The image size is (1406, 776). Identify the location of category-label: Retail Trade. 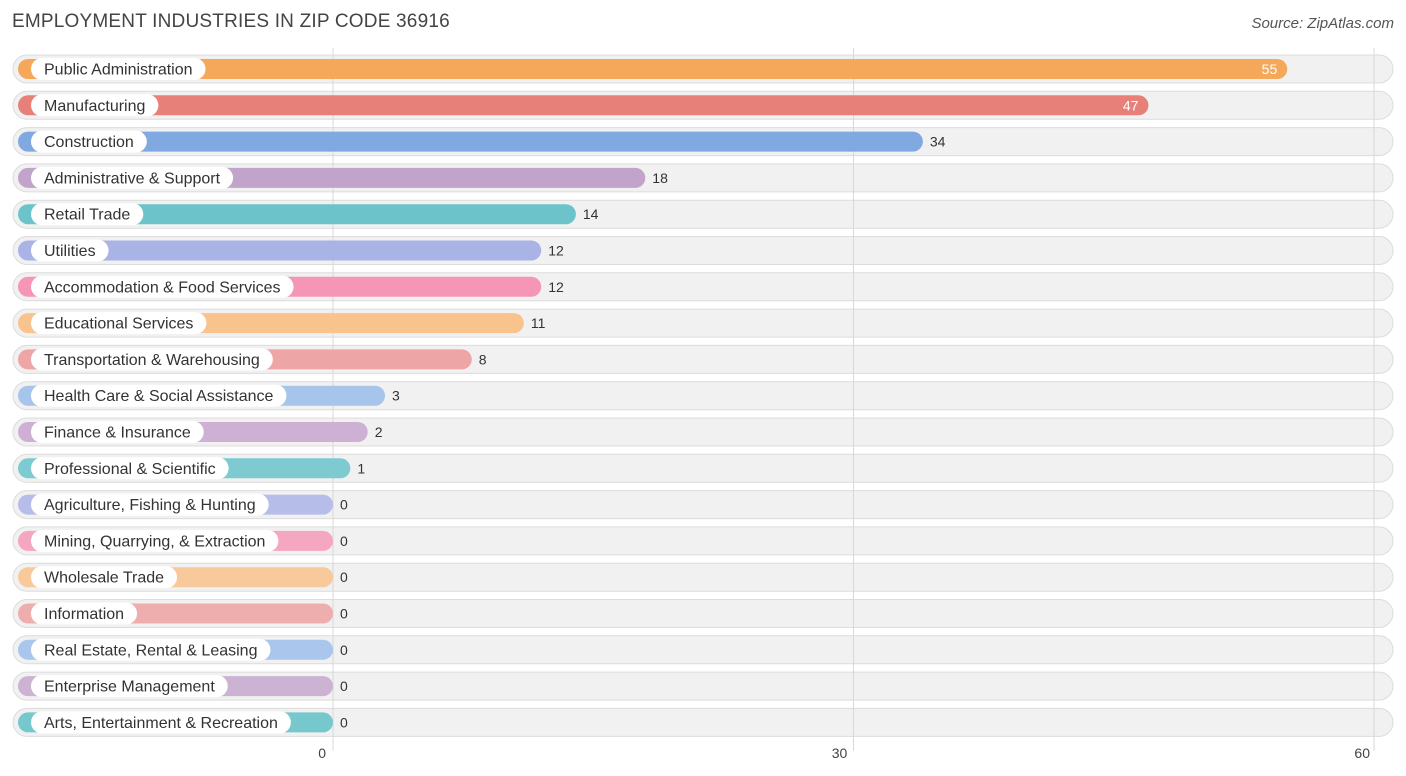
(87, 215).